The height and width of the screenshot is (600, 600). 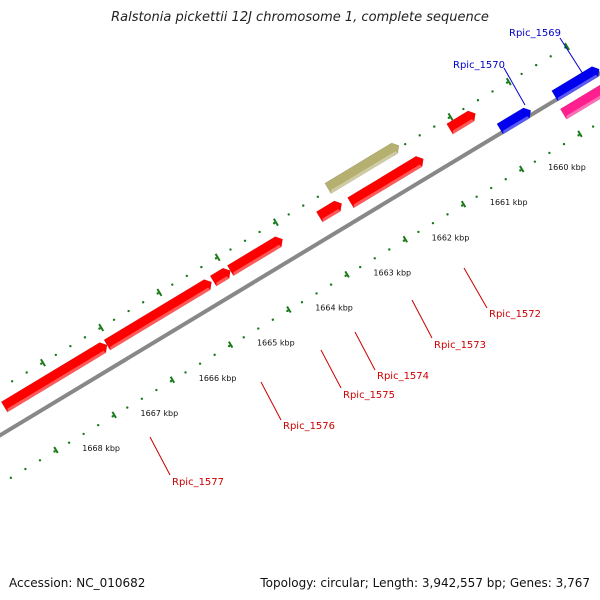 I want to click on gene-arrow-rpic-1574-highlight, so click(x=331, y=216).